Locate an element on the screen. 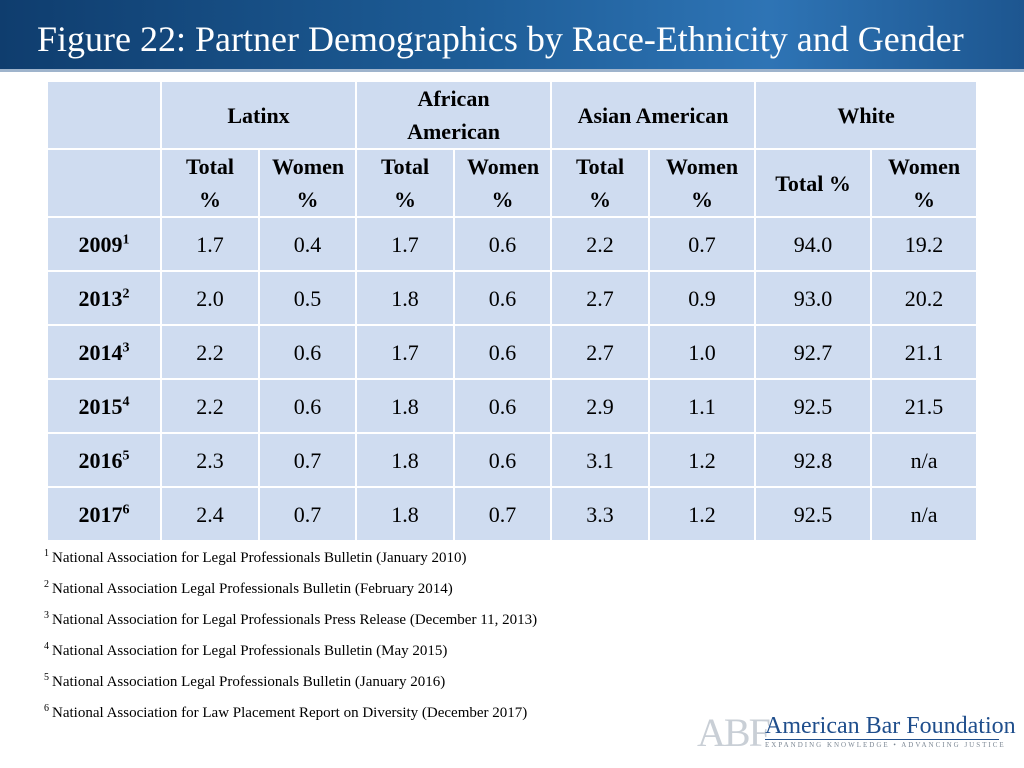 The height and width of the screenshot is (768, 1024). table-row: 20154 2.2 0.6 1.8 0.6 2.9 1.1 92.5 21.5 is located at coordinates (512, 406).